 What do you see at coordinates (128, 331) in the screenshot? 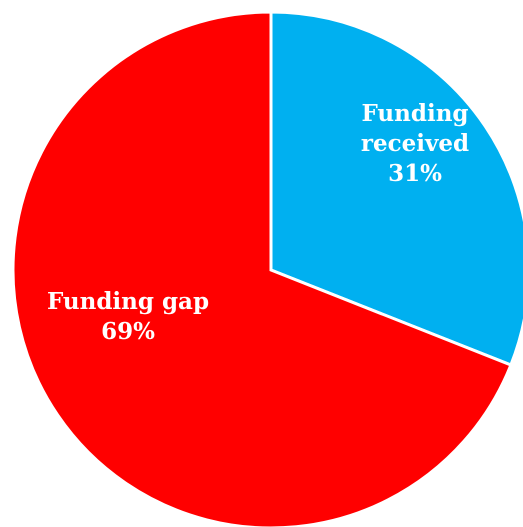
I see `slice-label-2-line-2: 69%` at bounding box center [128, 331].